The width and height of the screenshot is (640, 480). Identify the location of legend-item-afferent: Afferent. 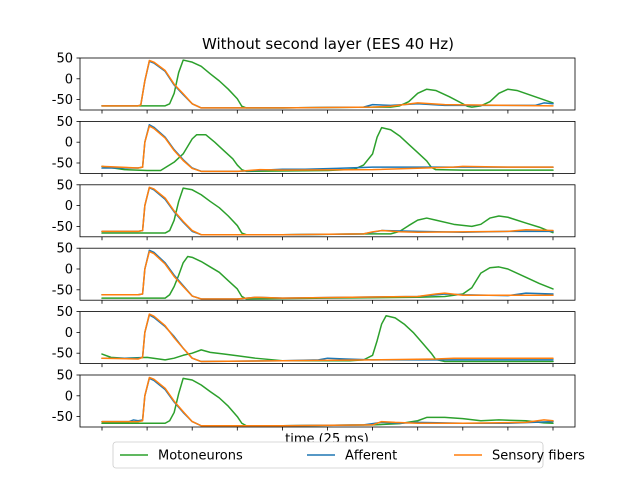
(352, 456).